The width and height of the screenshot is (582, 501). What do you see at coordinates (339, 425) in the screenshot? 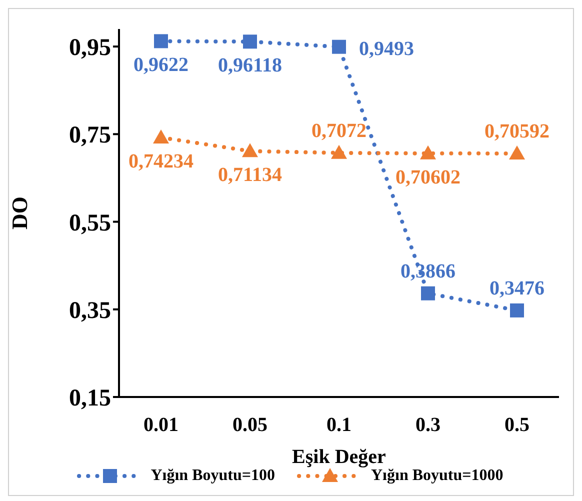
I see `x-tick-label: 0.1` at bounding box center [339, 425].